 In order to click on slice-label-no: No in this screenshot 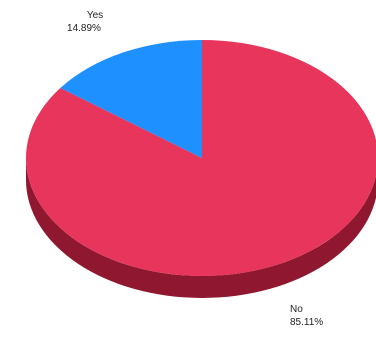, I will do `click(296, 309)`.